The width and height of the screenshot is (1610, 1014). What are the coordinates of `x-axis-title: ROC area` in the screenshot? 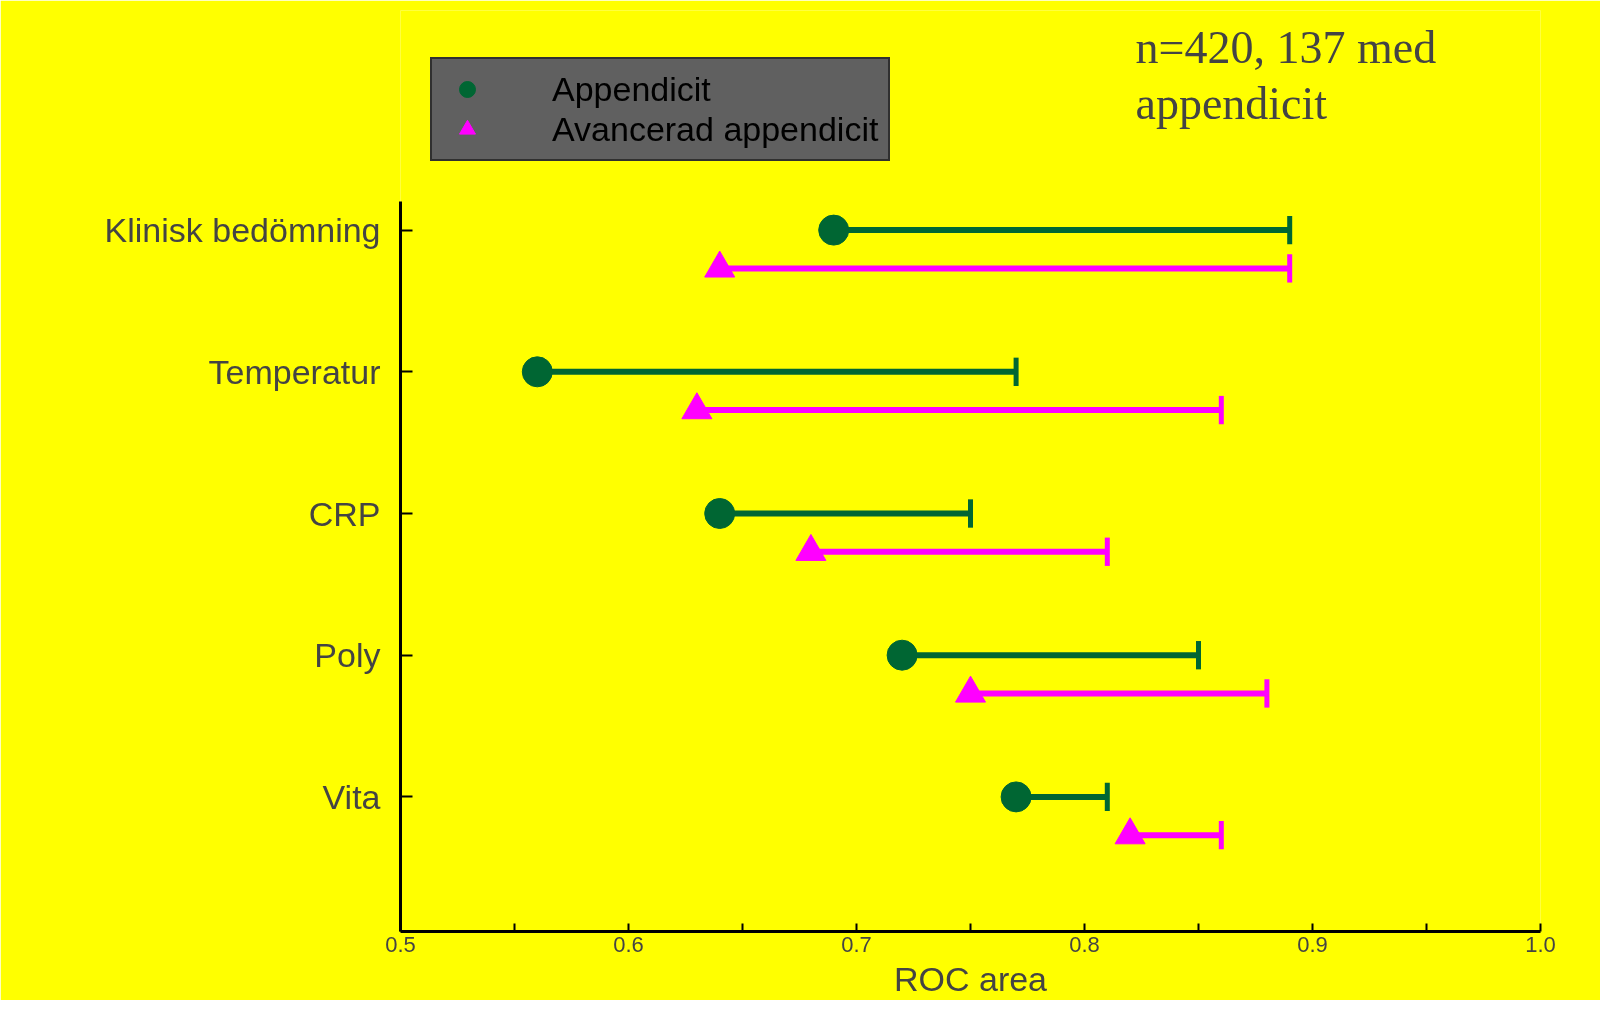 It's located at (970, 978).